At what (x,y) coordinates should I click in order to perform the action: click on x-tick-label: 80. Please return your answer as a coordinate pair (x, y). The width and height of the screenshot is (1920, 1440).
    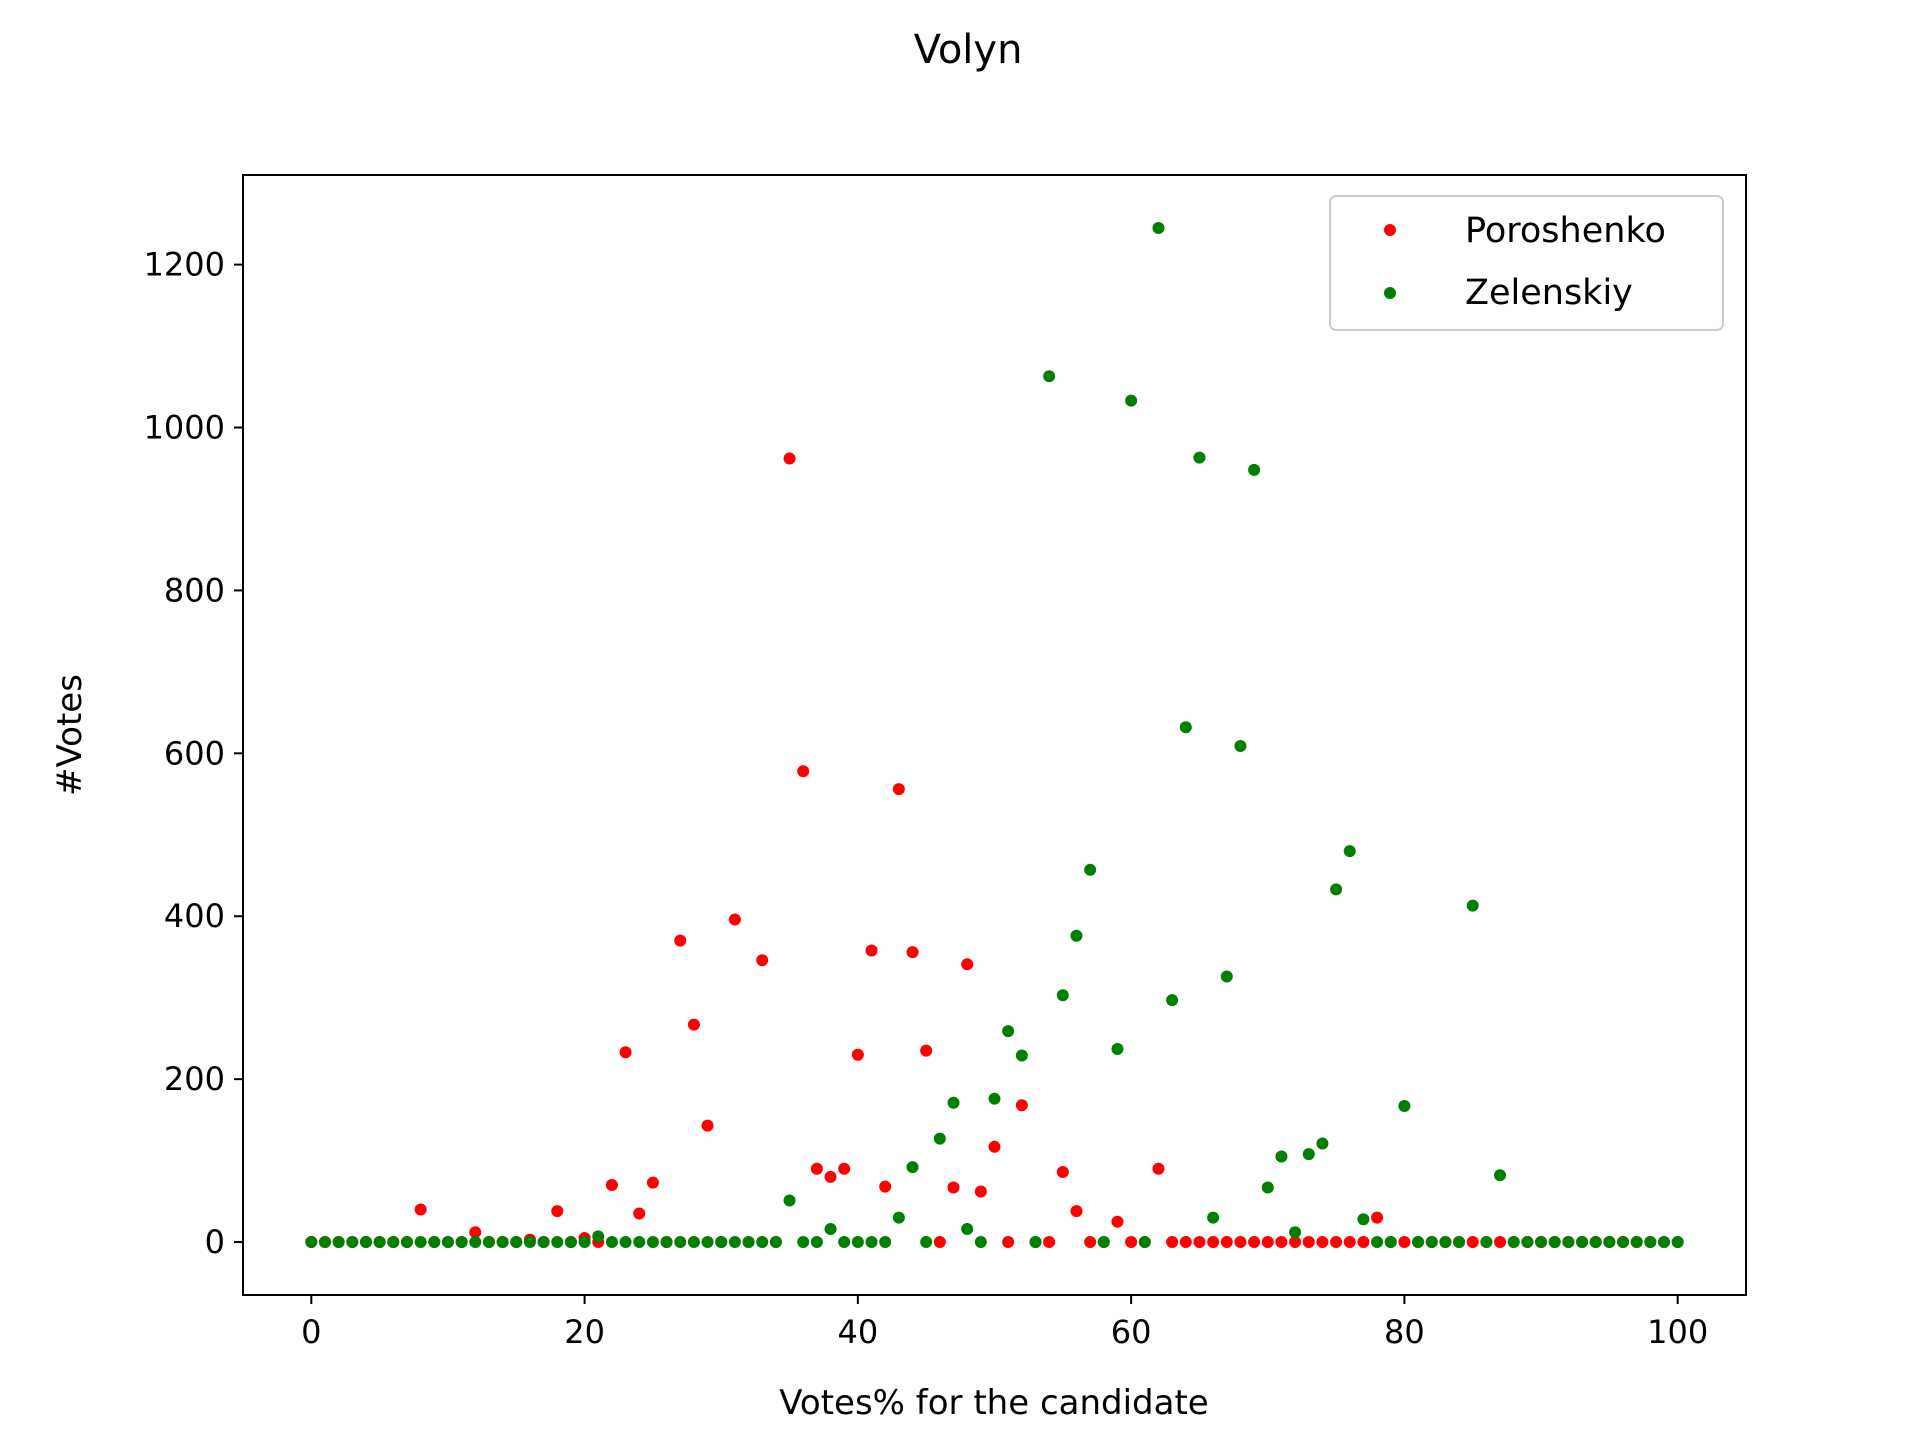
    Looking at the image, I should click on (1404, 1332).